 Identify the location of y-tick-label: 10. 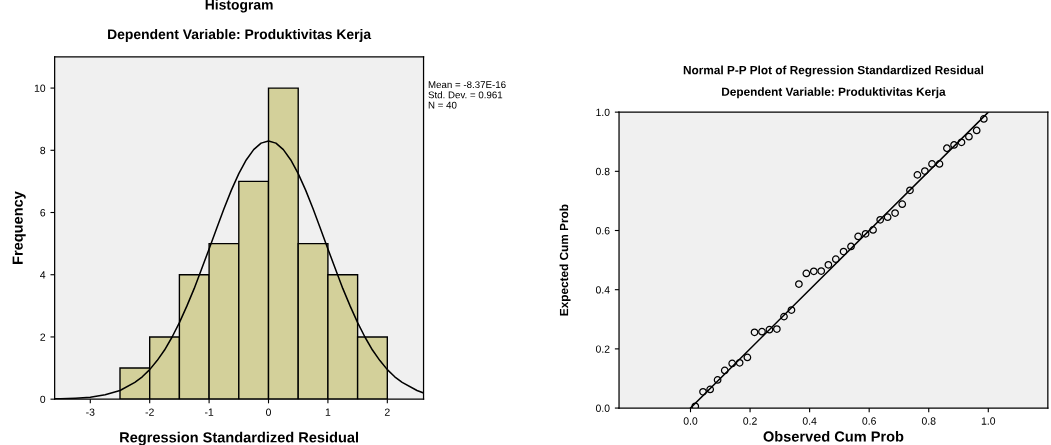
(40, 88).